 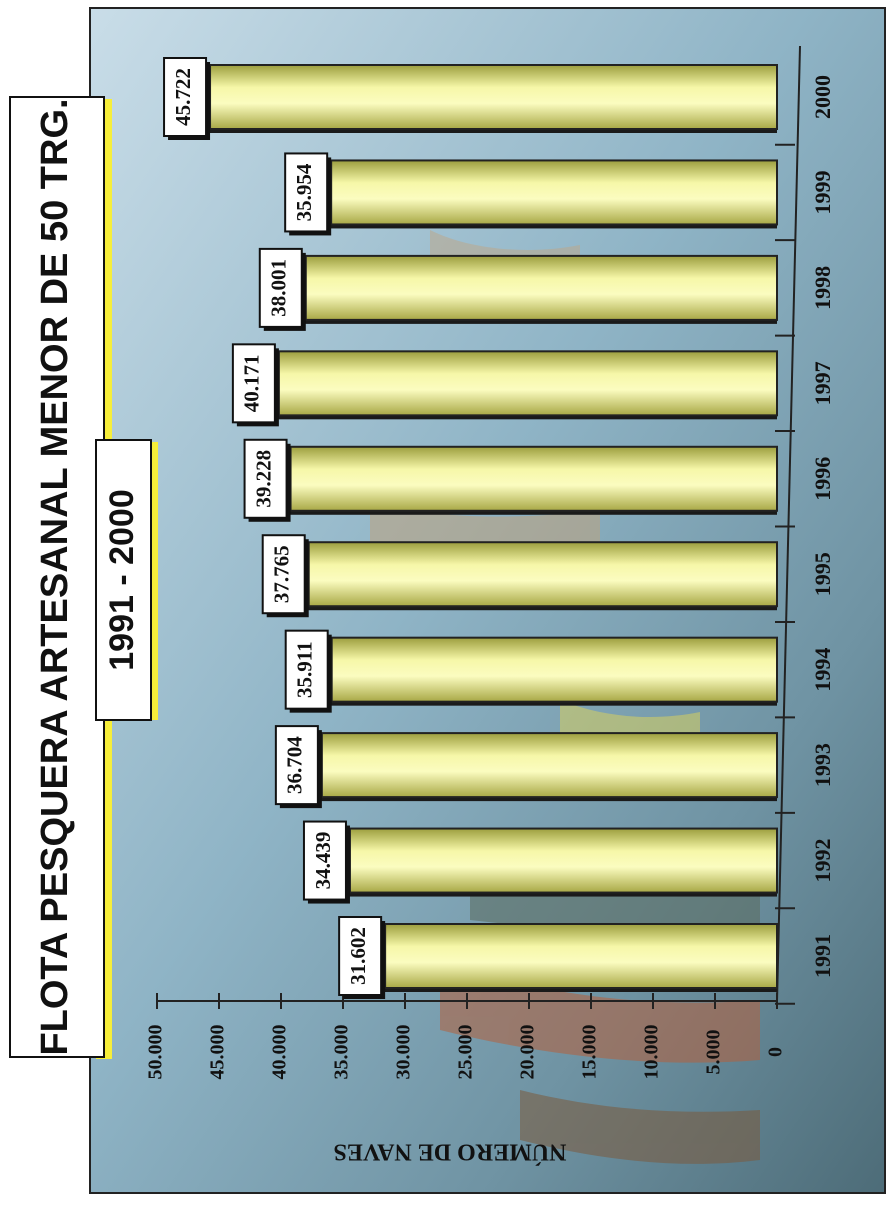 I want to click on category-label: 1991, so click(x=822, y=956).